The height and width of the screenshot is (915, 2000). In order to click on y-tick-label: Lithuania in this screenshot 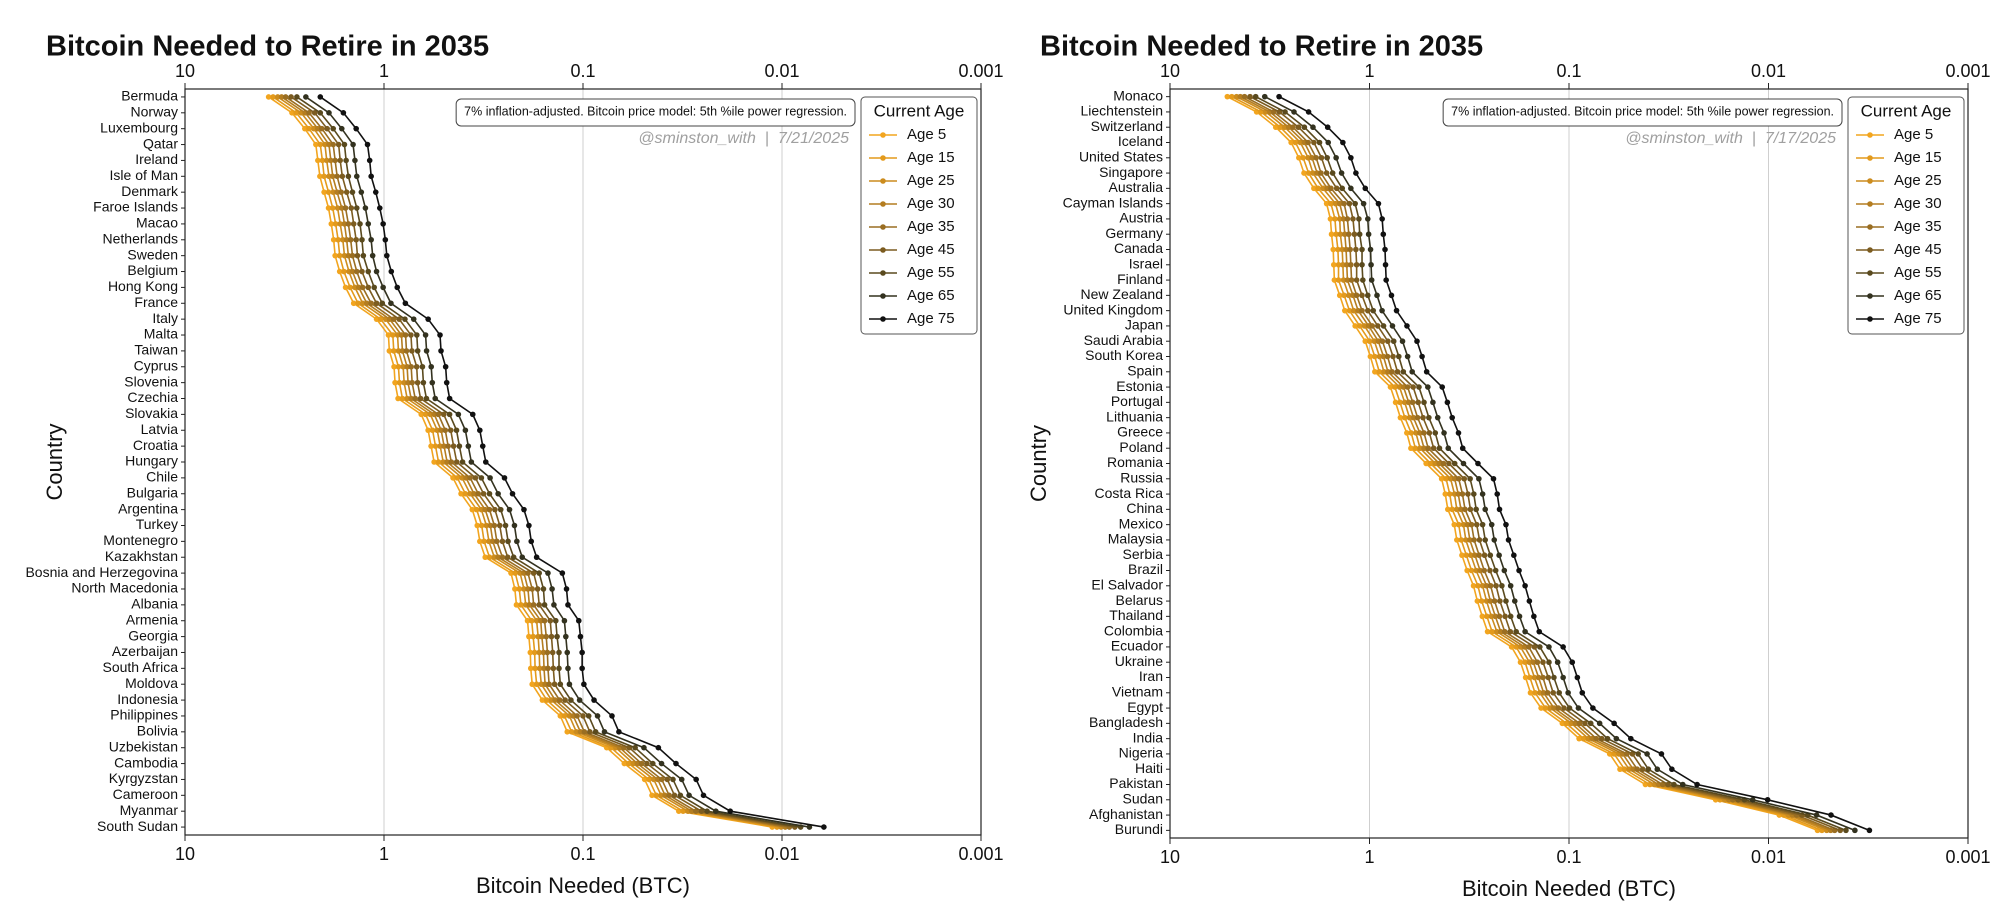, I will do `click(1134, 416)`.